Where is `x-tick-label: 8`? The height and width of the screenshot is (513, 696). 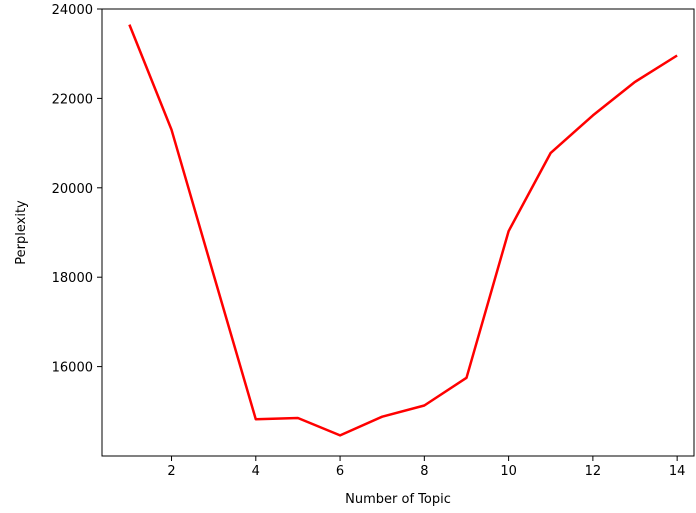
x-tick-label: 8 is located at coordinates (424, 471).